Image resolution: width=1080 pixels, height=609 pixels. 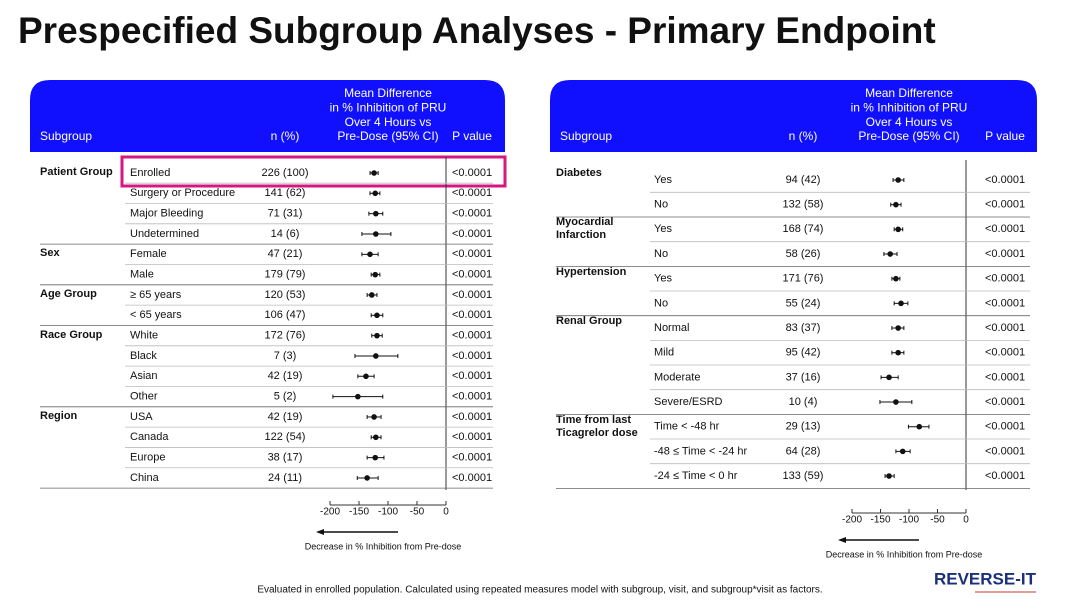 I want to click on group-label: Age Group, so click(x=68, y=293).